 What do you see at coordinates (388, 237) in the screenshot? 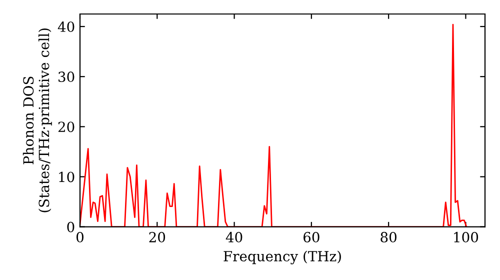
I see `x-tick-label: 80` at bounding box center [388, 237].